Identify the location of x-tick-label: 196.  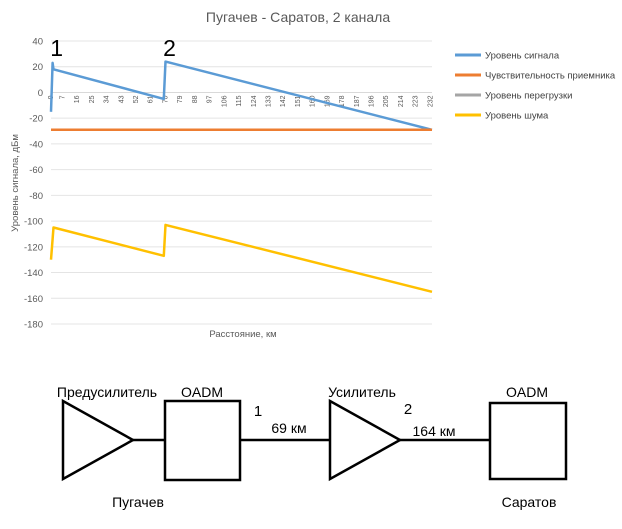
(371, 101).